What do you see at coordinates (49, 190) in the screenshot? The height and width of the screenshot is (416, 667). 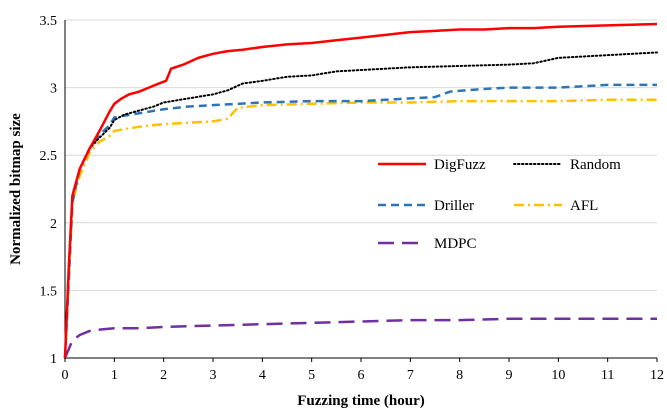 I see `y-tick-labels: 1 1.5 2 2.5 3 3.5` at bounding box center [49, 190].